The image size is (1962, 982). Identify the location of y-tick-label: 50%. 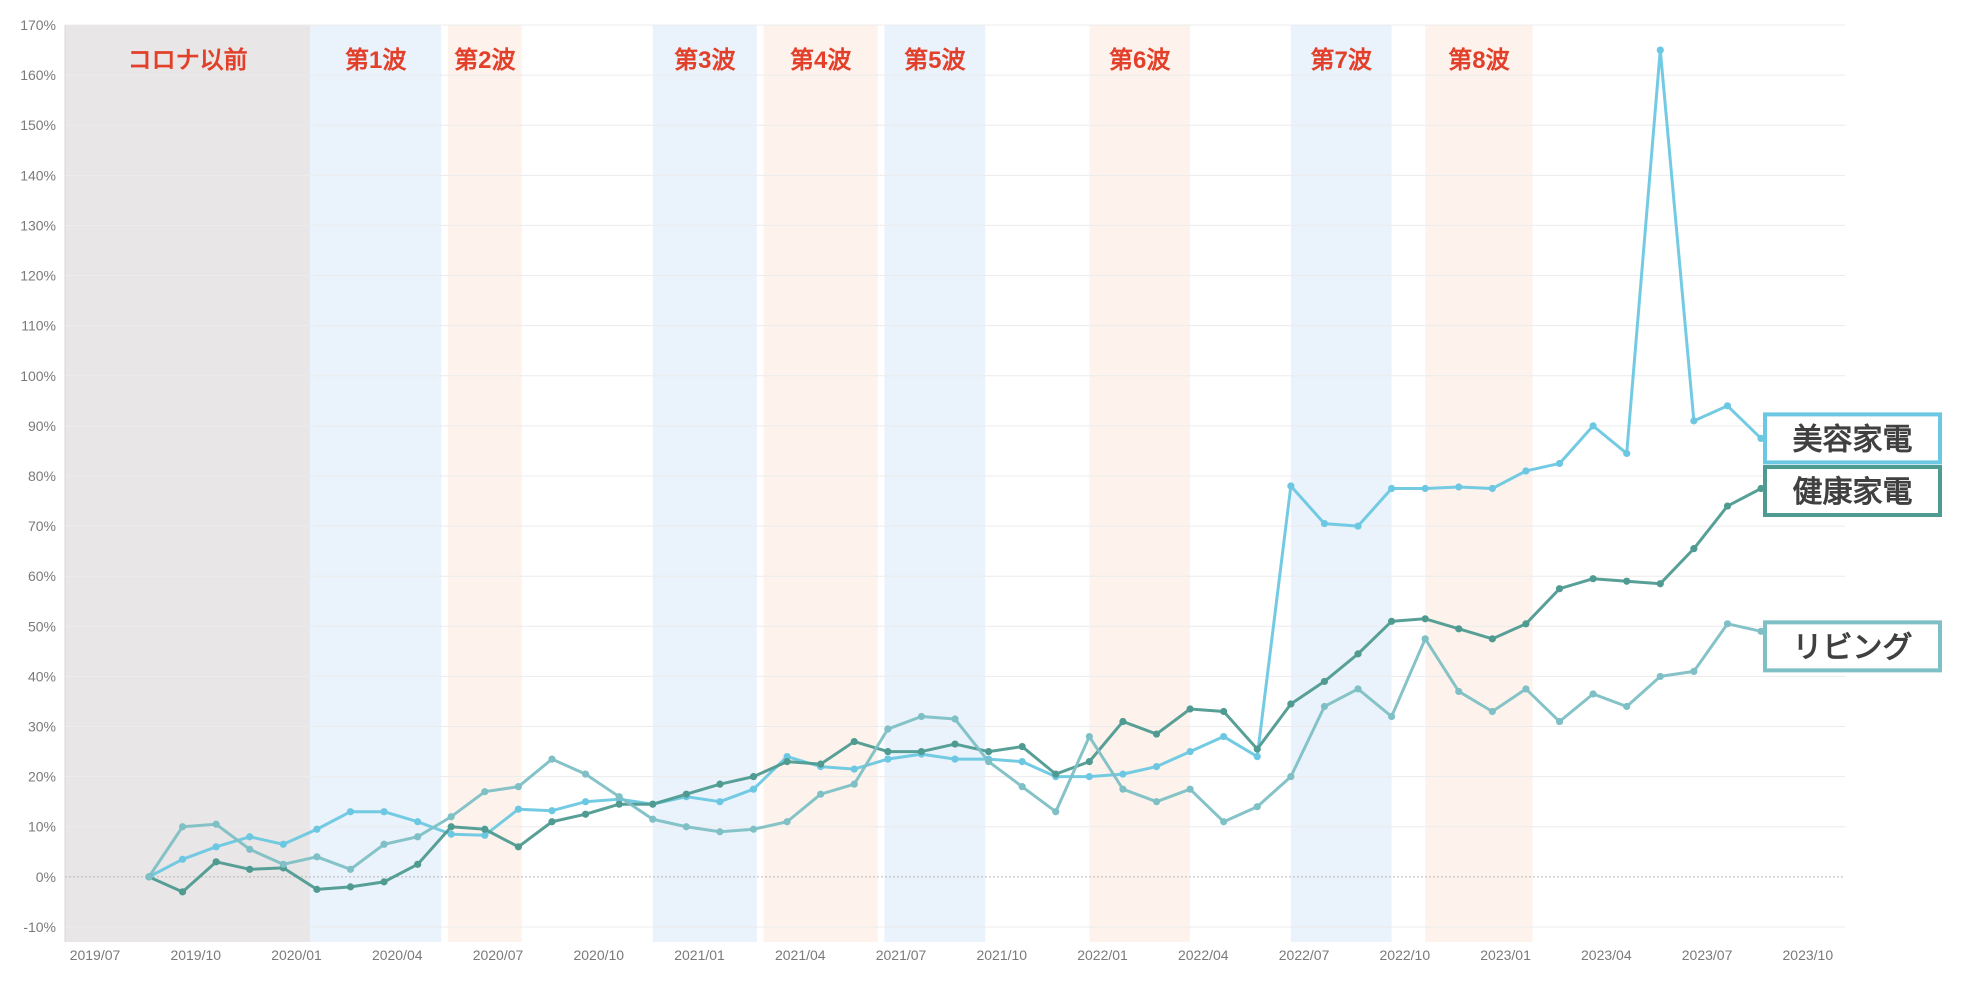
(42, 626).